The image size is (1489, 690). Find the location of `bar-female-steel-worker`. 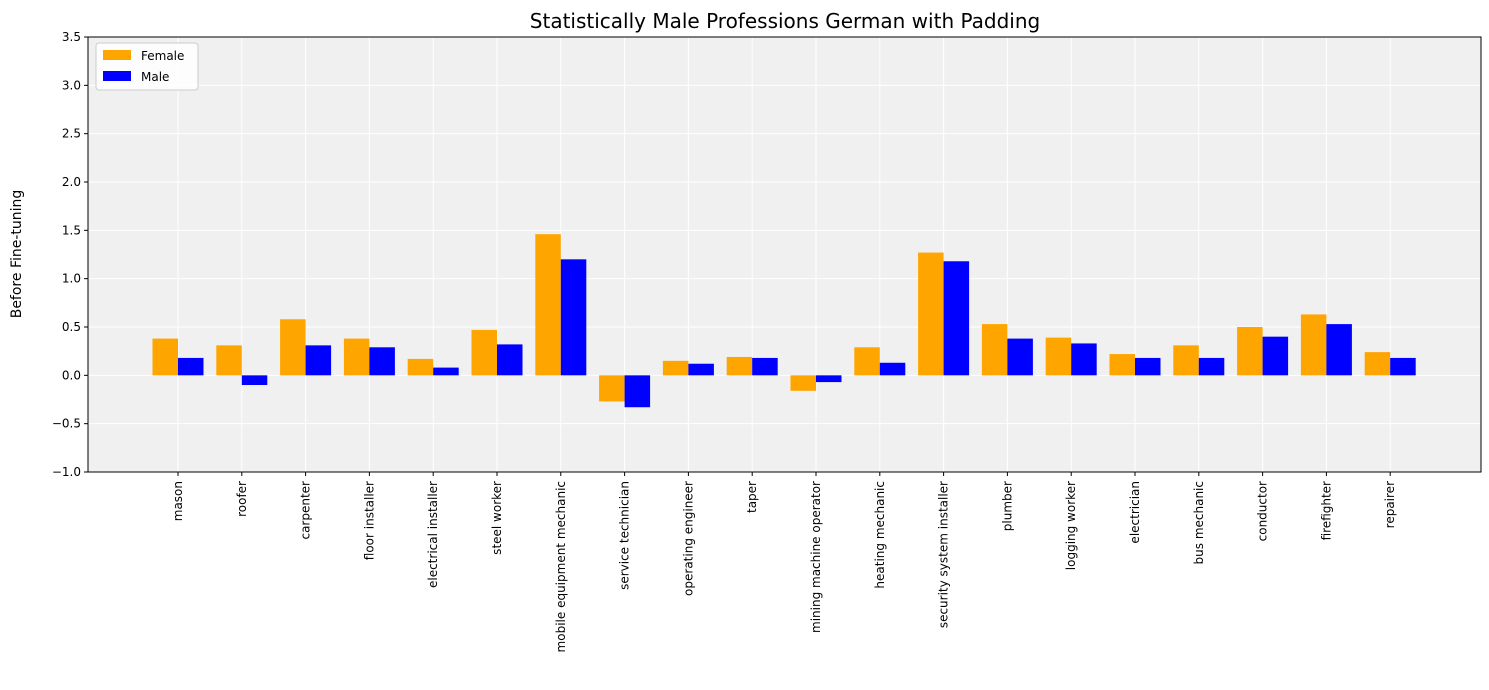

bar-female-steel-worker is located at coordinates (484, 352).